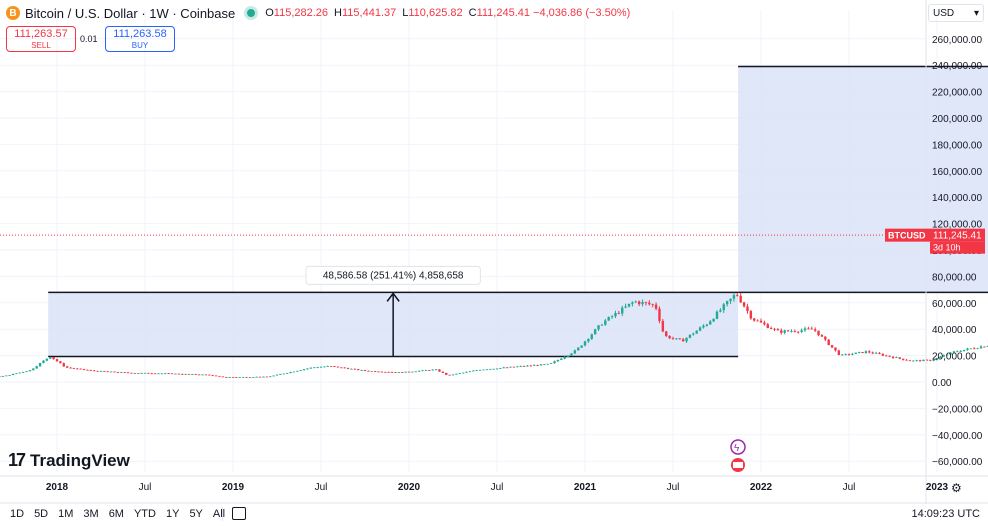 This screenshot has height=526, width=988. What do you see at coordinates (393, 275) in the screenshot?
I see `measure-1-label-box` at bounding box center [393, 275].